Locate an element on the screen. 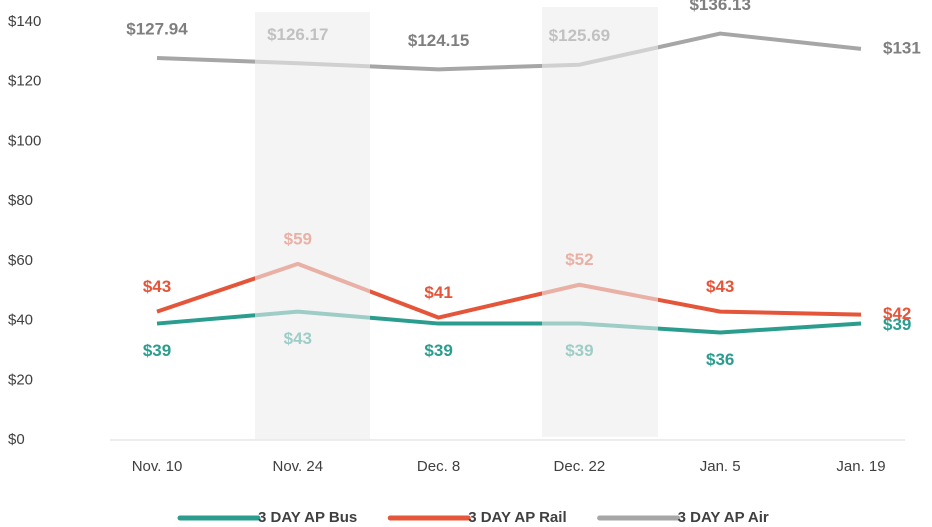 This screenshot has height=527, width=932. data-label: $41 is located at coordinates (438, 292).